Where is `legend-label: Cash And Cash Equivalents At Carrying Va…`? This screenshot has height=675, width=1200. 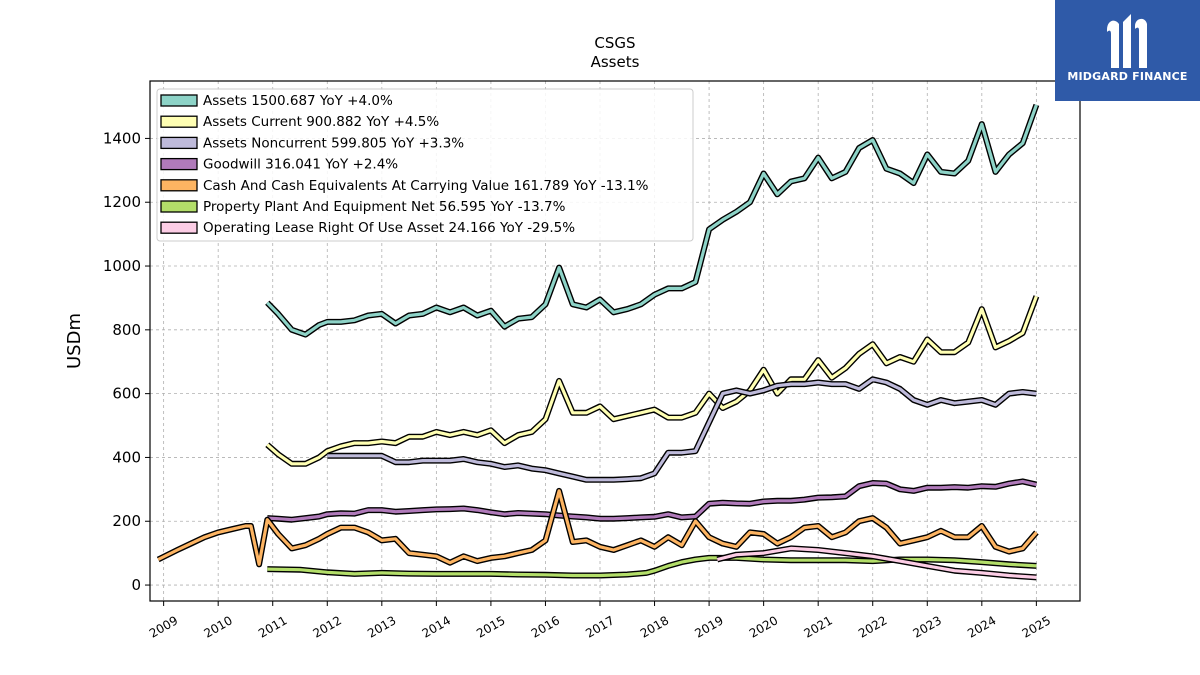
legend-label: Cash And Cash Equivalents At Carrying Va… is located at coordinates (426, 186).